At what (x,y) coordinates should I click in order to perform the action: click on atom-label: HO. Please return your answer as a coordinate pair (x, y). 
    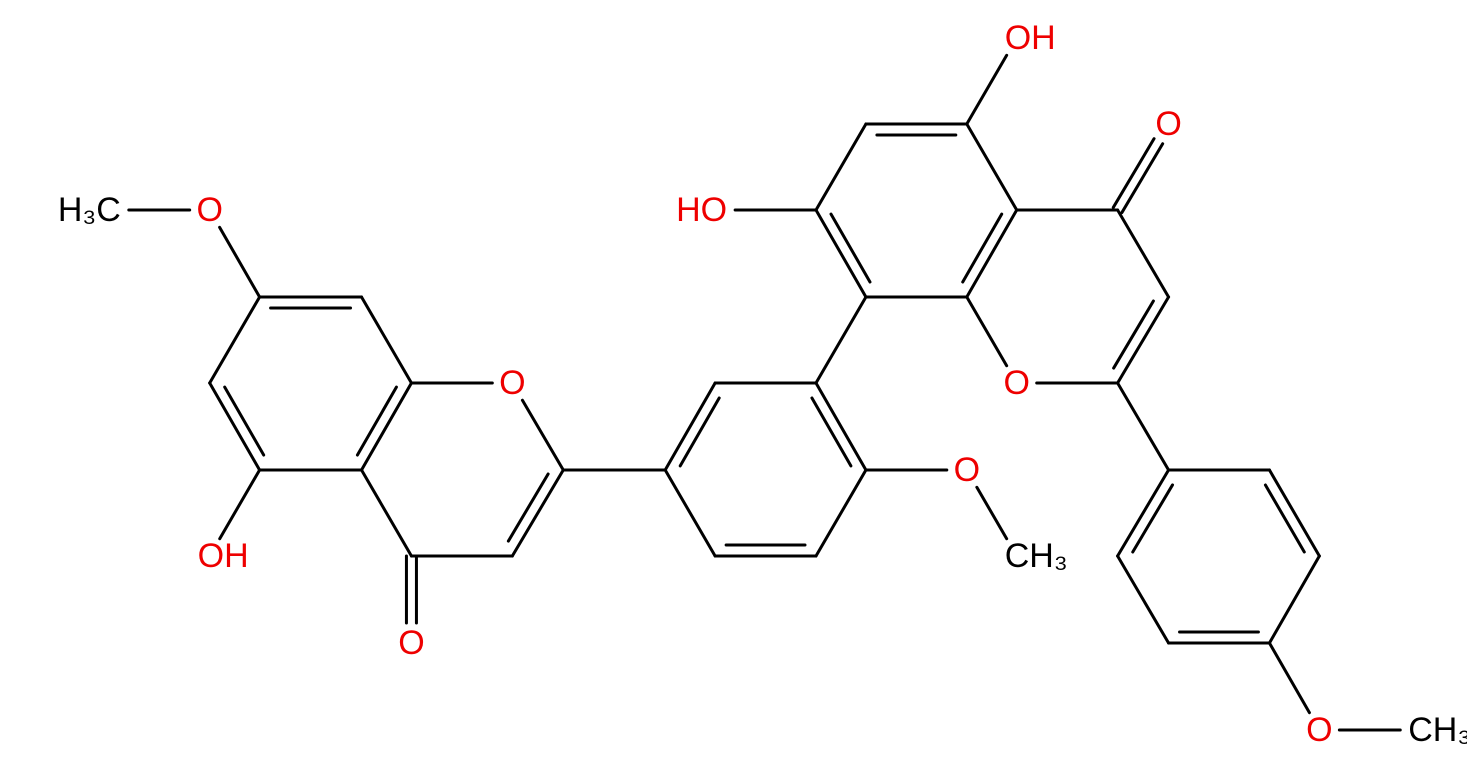
    Looking at the image, I should click on (701, 210).